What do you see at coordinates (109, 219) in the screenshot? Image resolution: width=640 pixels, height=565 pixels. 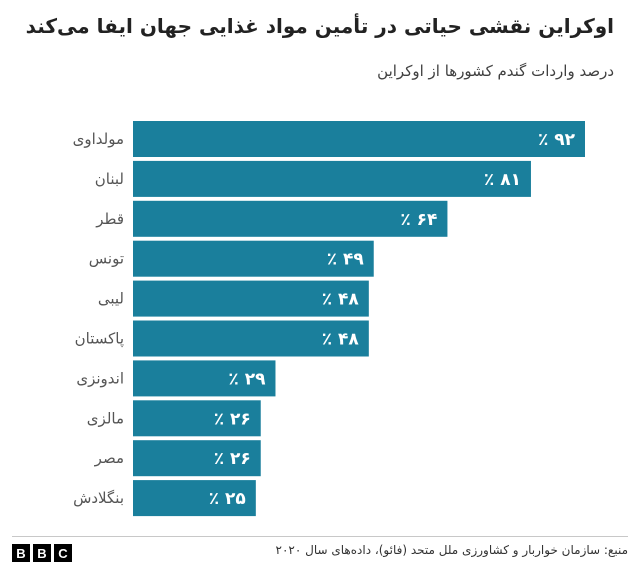 I see `category-label: قطر` at bounding box center [109, 219].